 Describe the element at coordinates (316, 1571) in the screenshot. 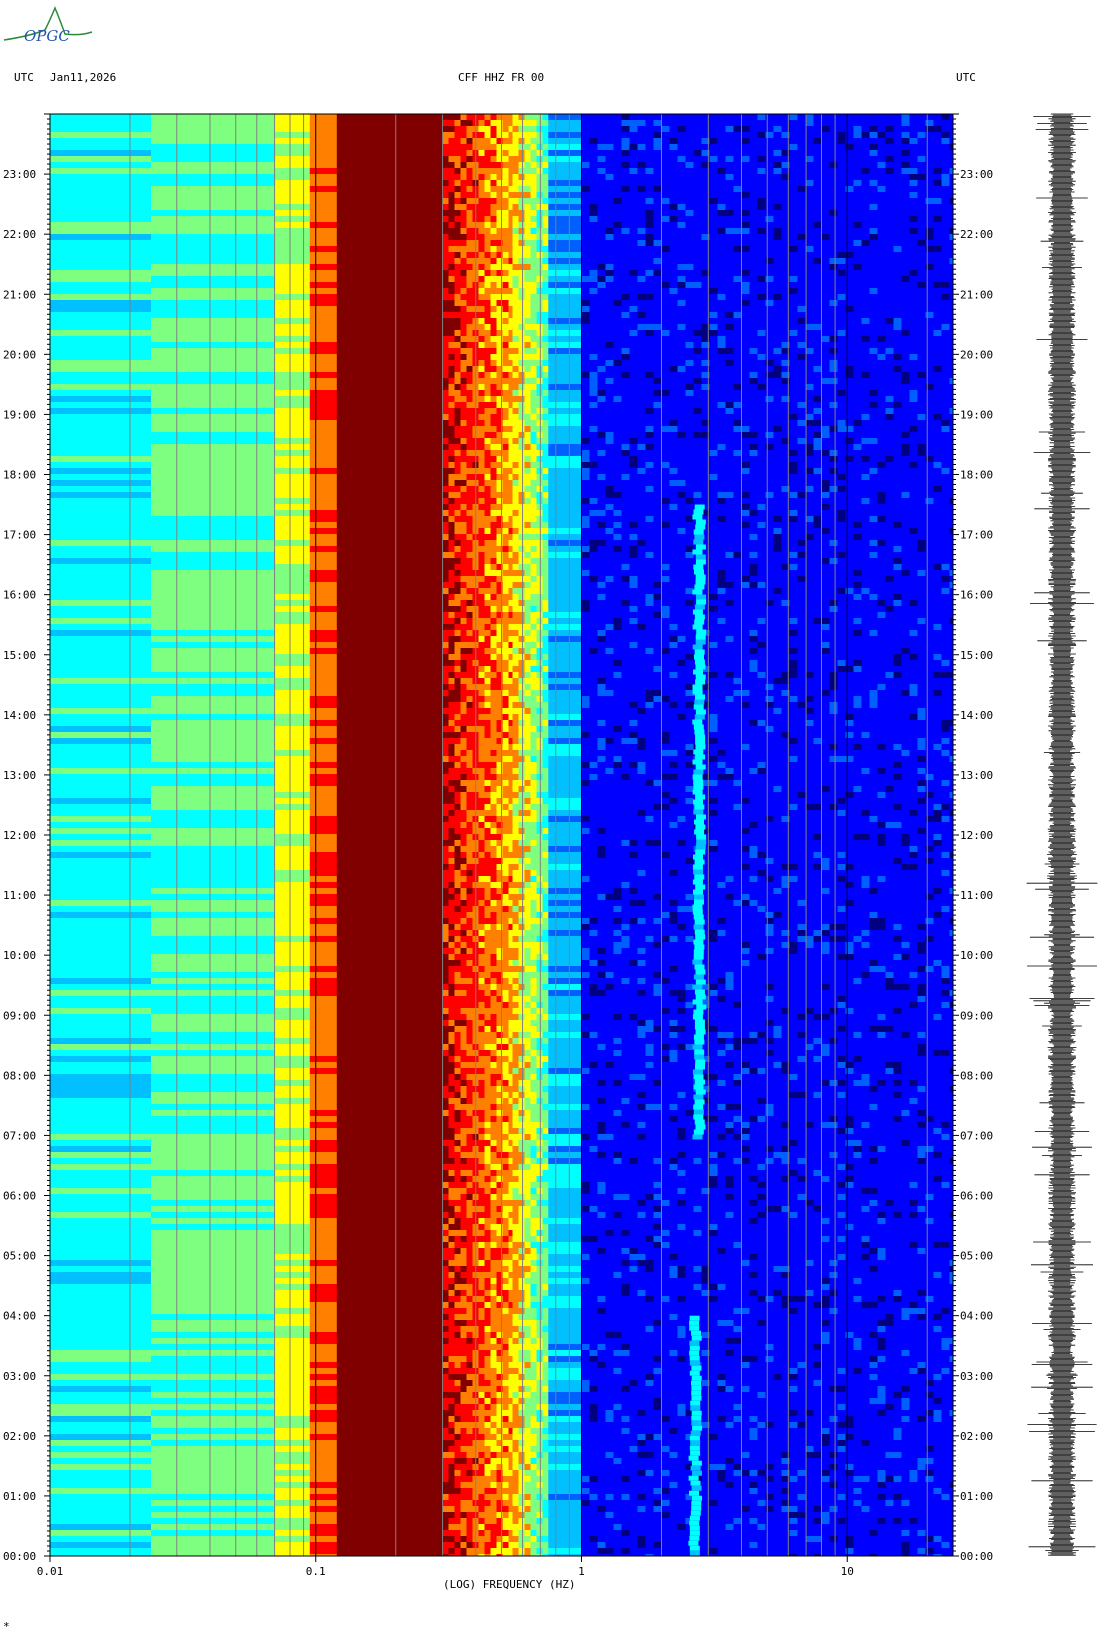

I see `x-tick-label: 0.1` at that location.